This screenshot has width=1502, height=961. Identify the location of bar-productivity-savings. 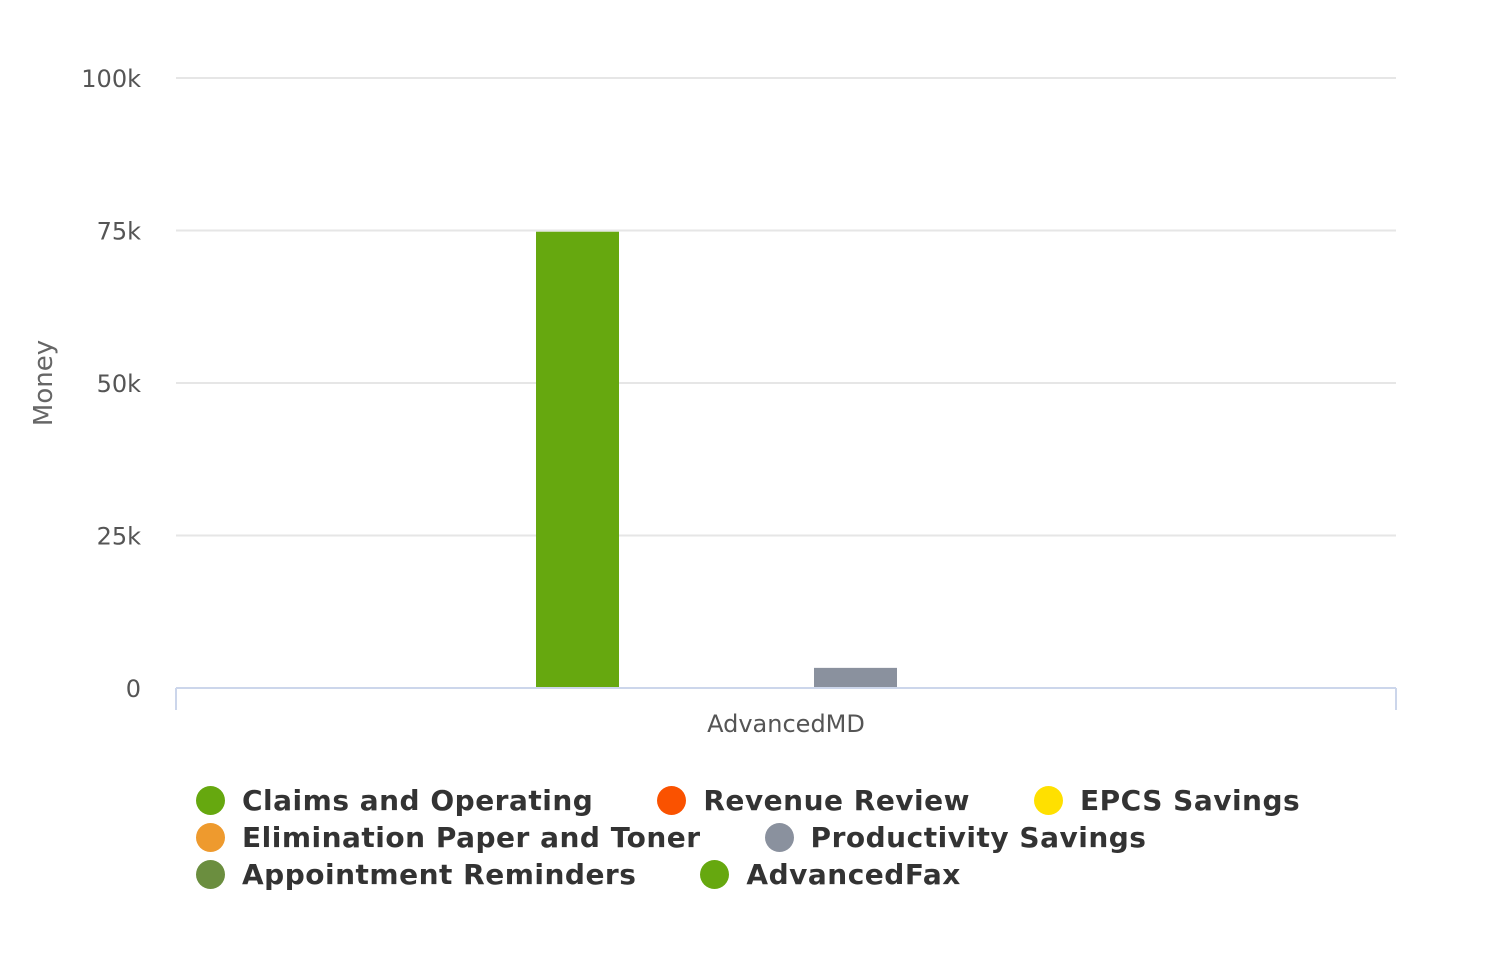
(855, 677).